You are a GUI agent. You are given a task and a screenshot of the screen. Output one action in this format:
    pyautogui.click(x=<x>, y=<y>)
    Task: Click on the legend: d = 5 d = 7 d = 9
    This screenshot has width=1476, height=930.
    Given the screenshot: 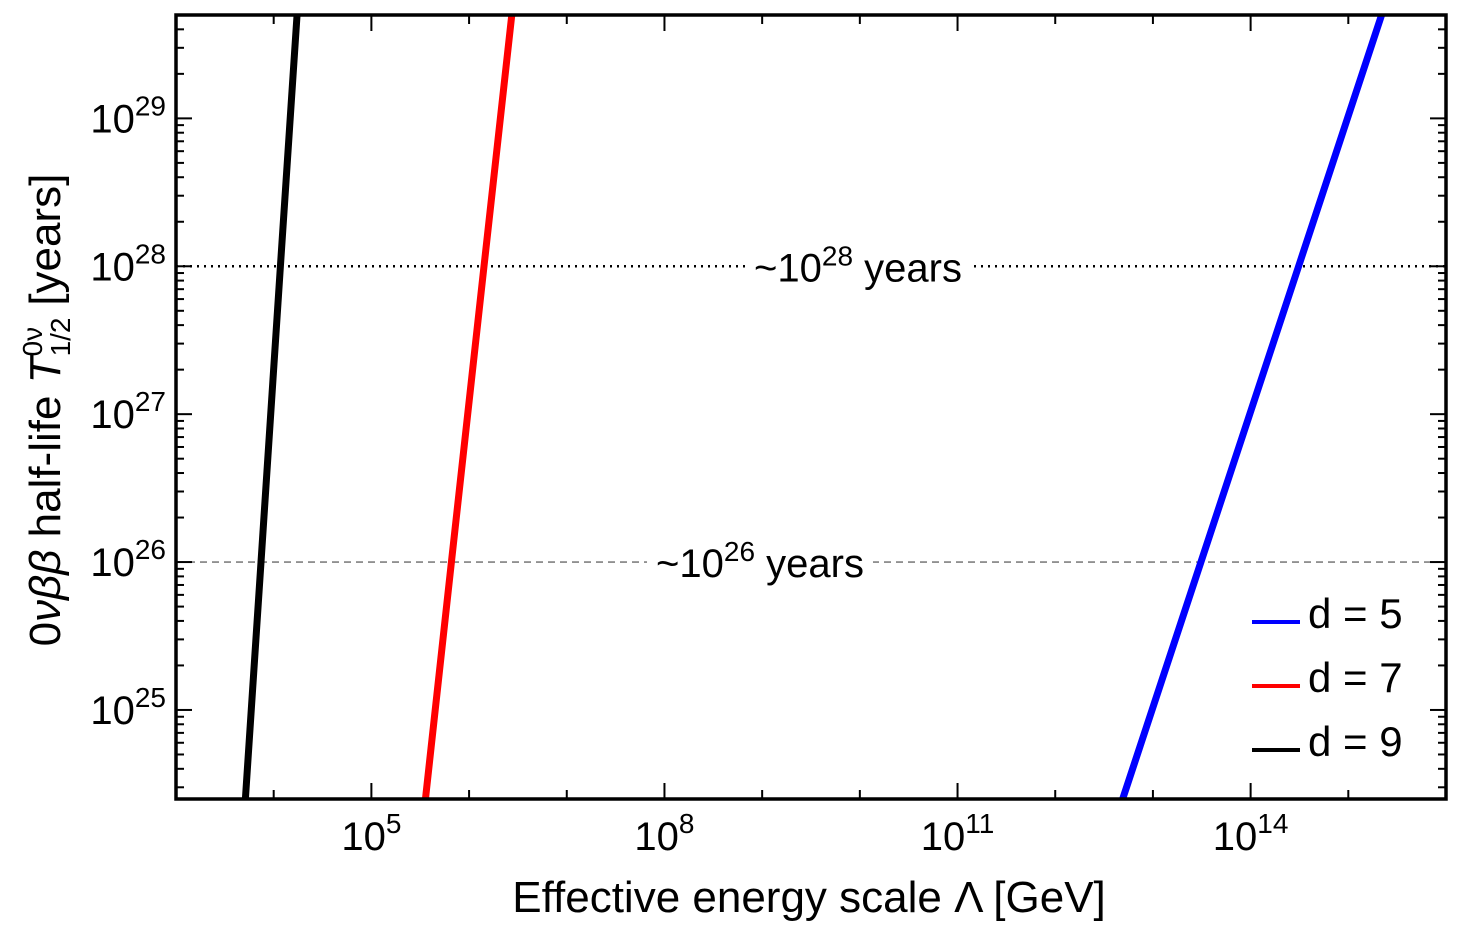 What is the action you would take?
    pyautogui.click(x=1327, y=677)
    